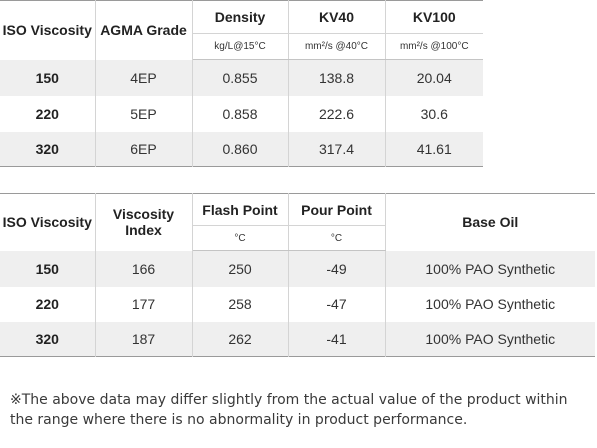  What do you see at coordinates (337, 77) in the screenshot?
I see `cell-kv40: 138.8` at bounding box center [337, 77].